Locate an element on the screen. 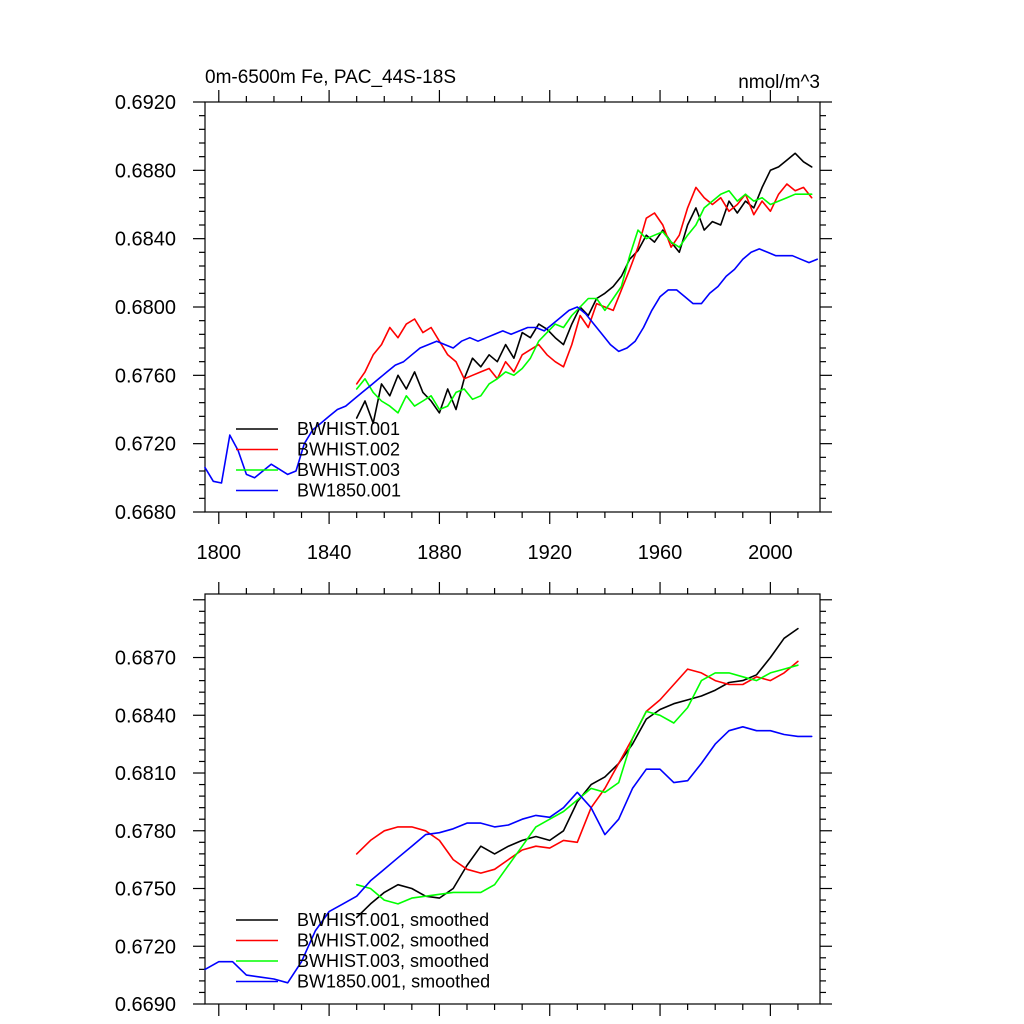  bottom-y-tick-label: 0.6870 is located at coordinates (145, 659).